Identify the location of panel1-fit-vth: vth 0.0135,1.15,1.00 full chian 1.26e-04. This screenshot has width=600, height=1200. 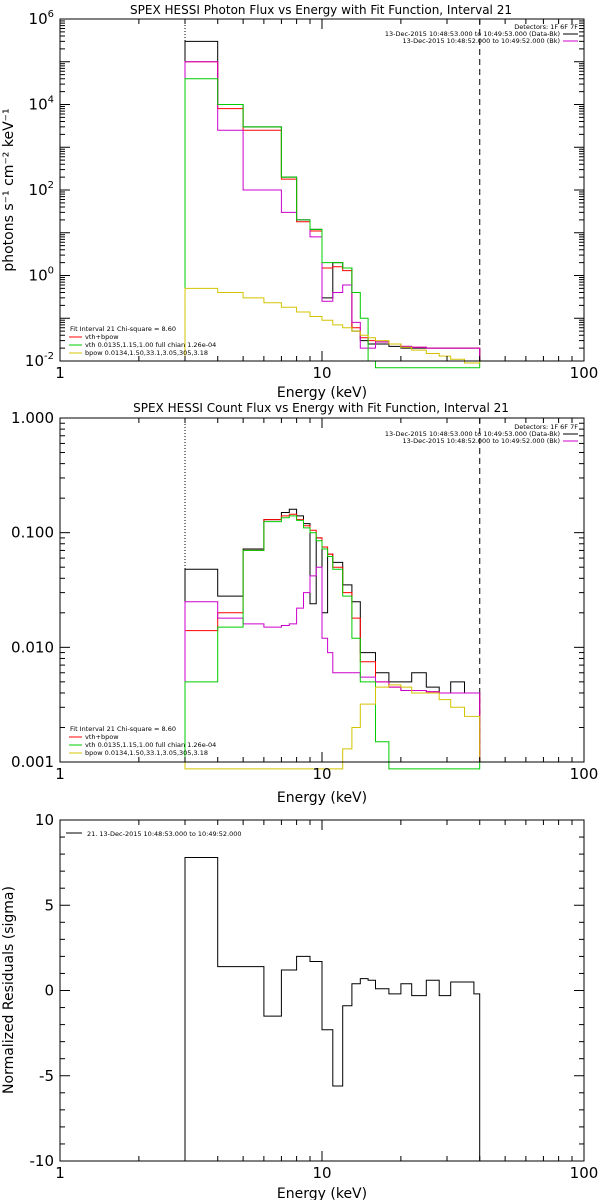
(150, 345).